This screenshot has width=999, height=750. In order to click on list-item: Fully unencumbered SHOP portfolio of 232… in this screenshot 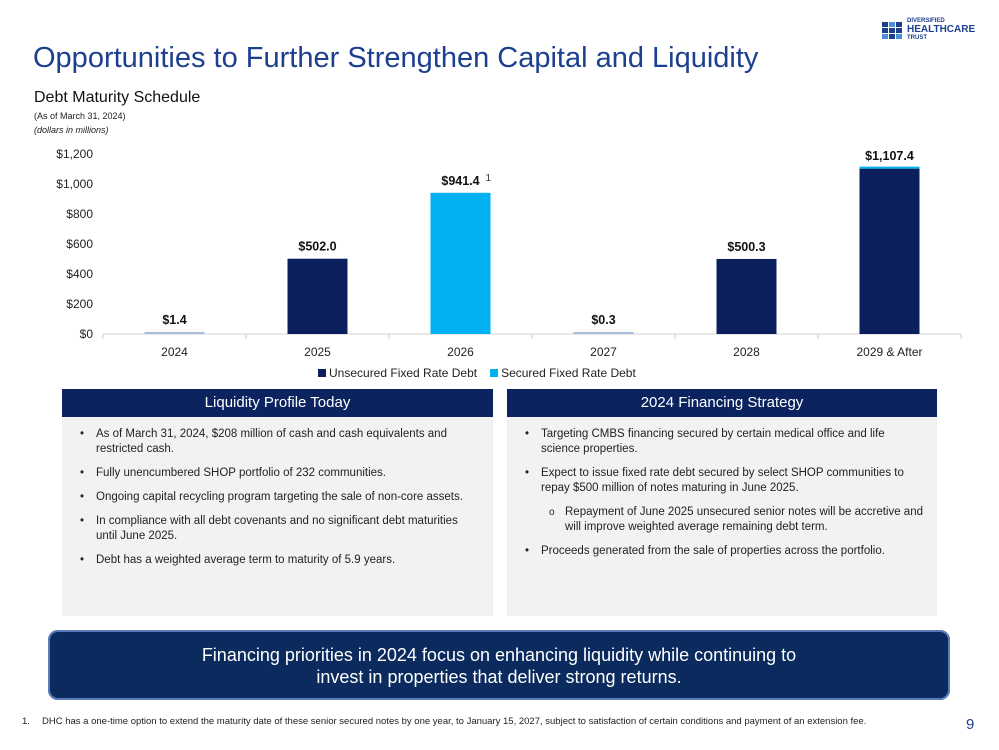, I will do `click(278, 473)`.